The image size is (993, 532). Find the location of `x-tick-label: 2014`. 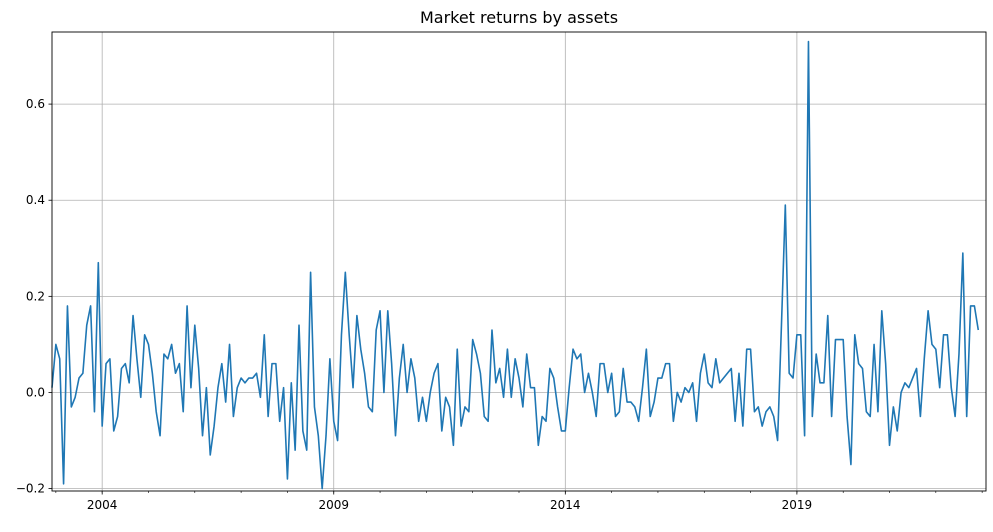

x-tick-label: 2014 is located at coordinates (565, 505).